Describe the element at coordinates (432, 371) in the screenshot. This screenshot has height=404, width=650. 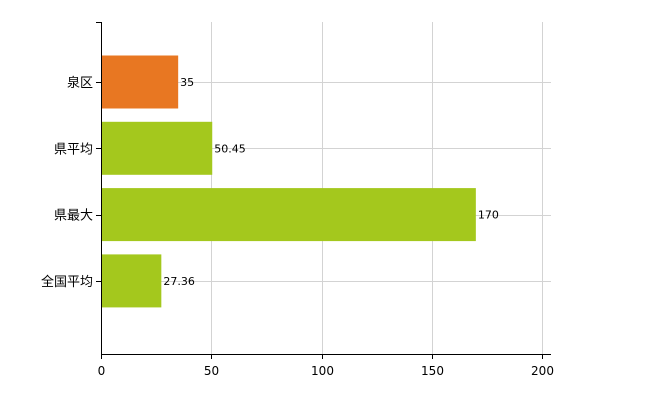
I see `x-tick-label-3: 150` at that location.